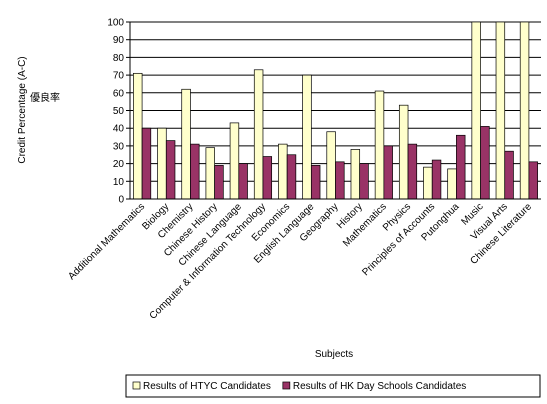  Describe the element at coordinates (119, 93) in the screenshot. I see `y-tick-label: 60` at that location.